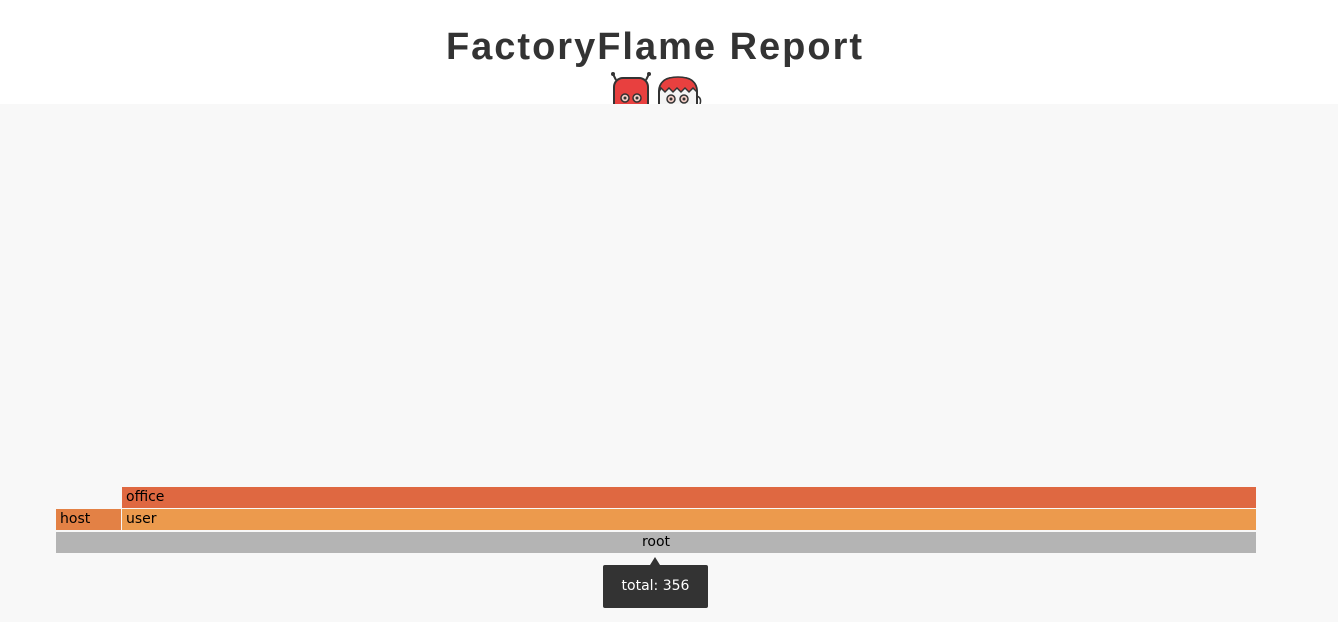 This screenshot has height=622, width=1338. I want to click on flame-frame-office: office, so click(689, 497).